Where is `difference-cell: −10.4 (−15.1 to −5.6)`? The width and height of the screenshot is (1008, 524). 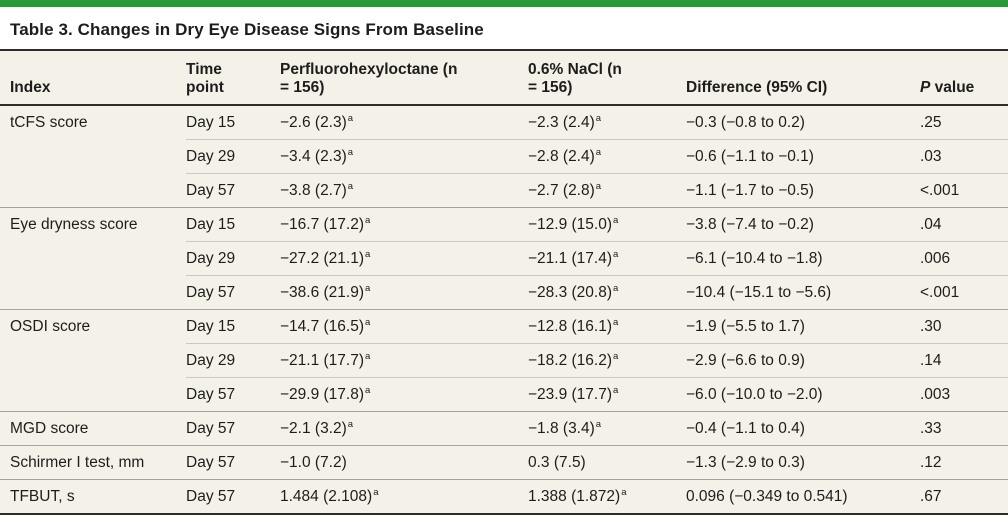
difference-cell: −10.4 (−15.1 to −5.6) is located at coordinates (803, 292).